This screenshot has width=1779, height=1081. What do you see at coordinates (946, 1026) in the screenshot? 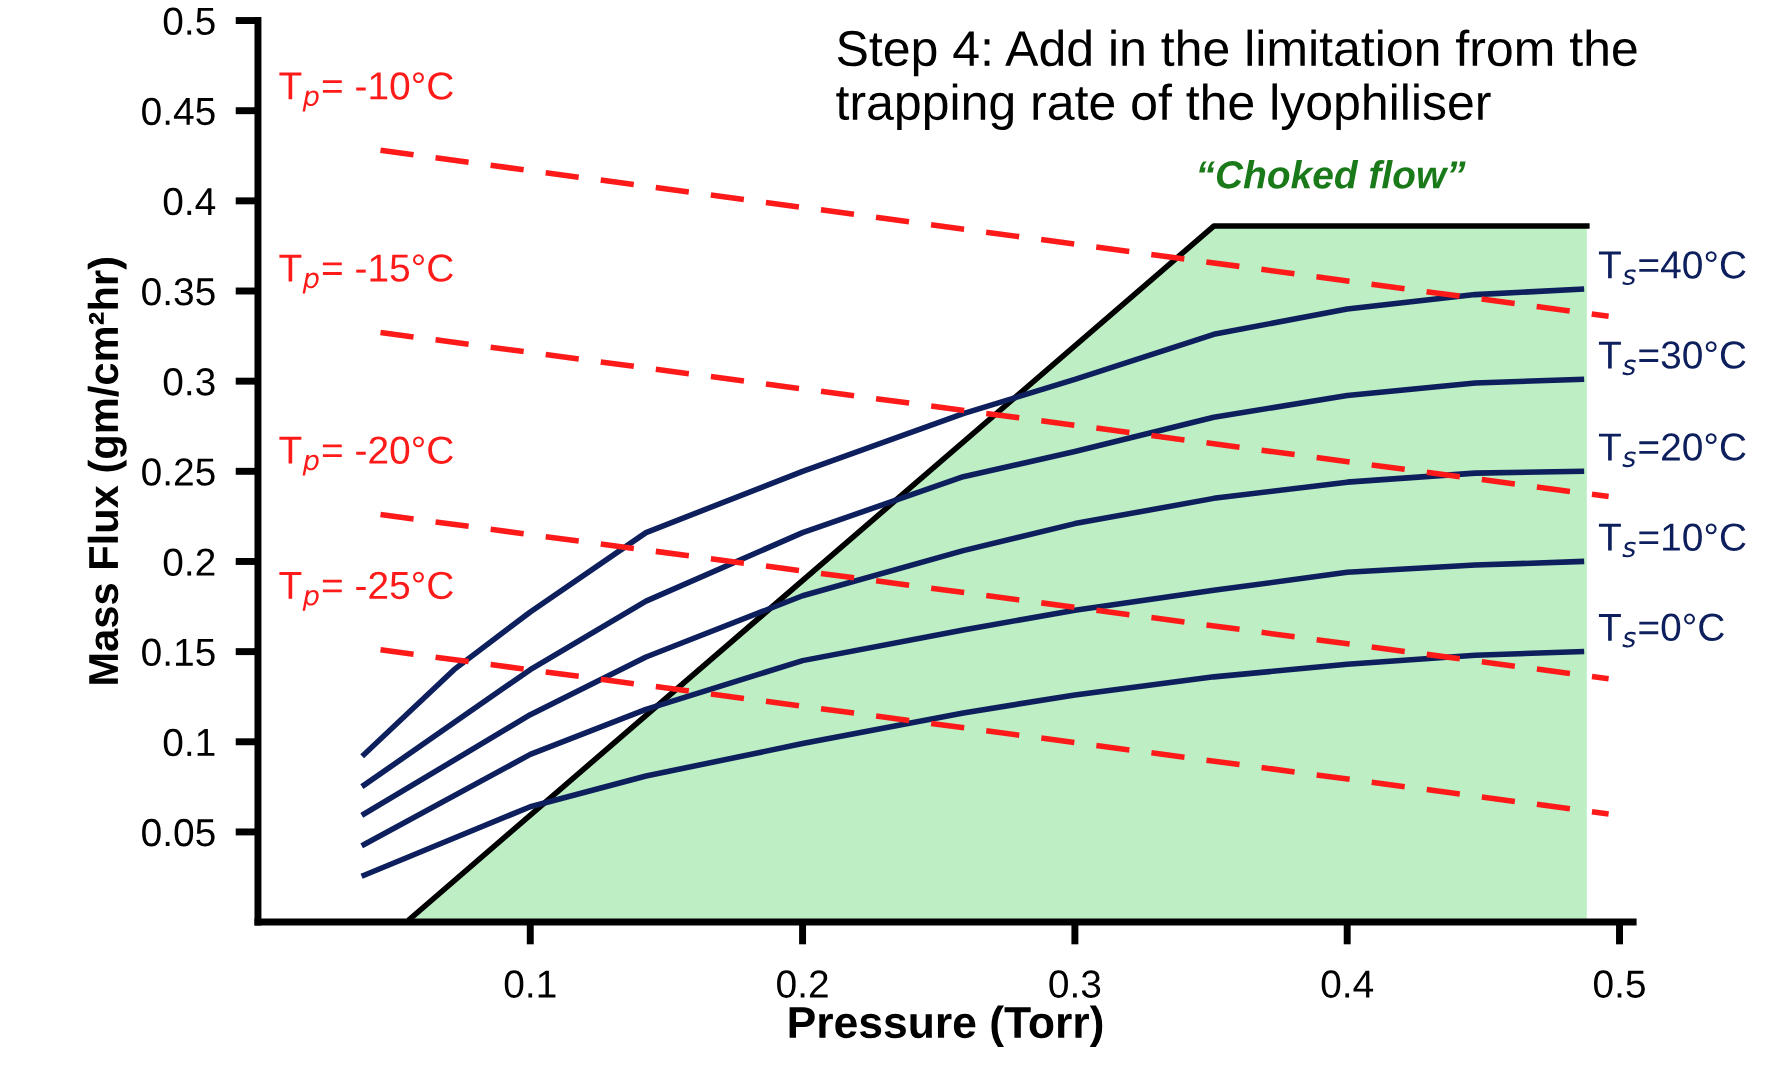
I see `x-axis-title: Pressure (Torr)` at bounding box center [946, 1026].